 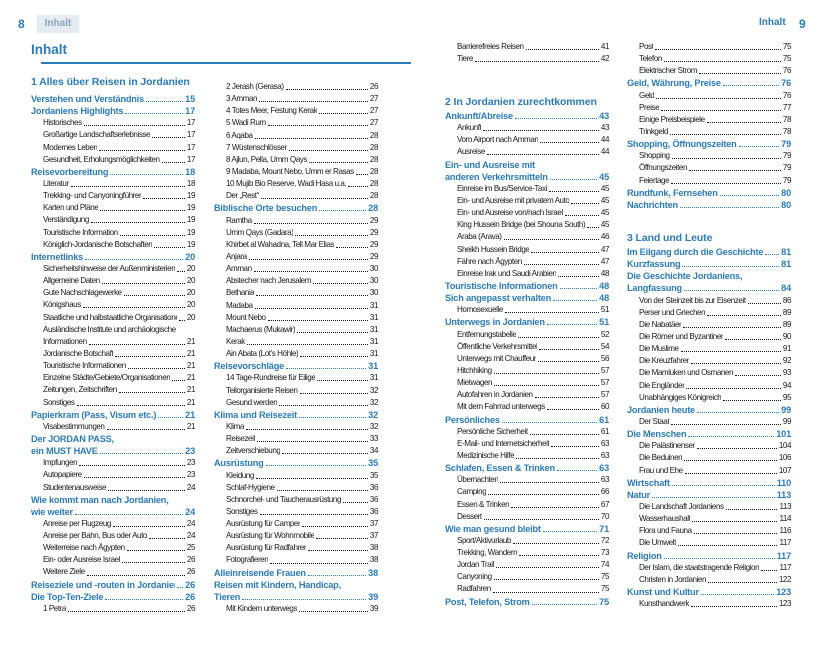 What do you see at coordinates (709, 337) in the screenshot?
I see `toc-subentry: Die Römer und Byzantiner 90` at bounding box center [709, 337].